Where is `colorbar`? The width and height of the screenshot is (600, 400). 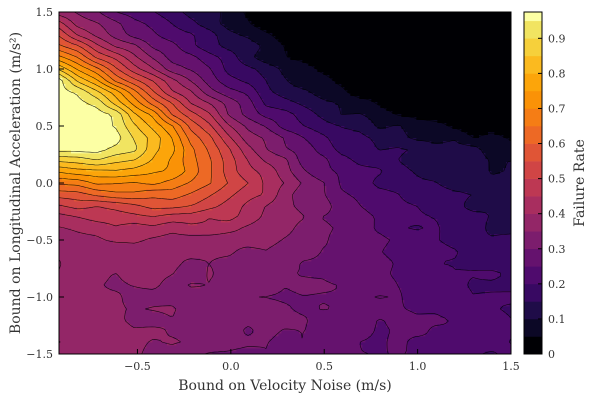
colorbar is located at coordinates (533, 183).